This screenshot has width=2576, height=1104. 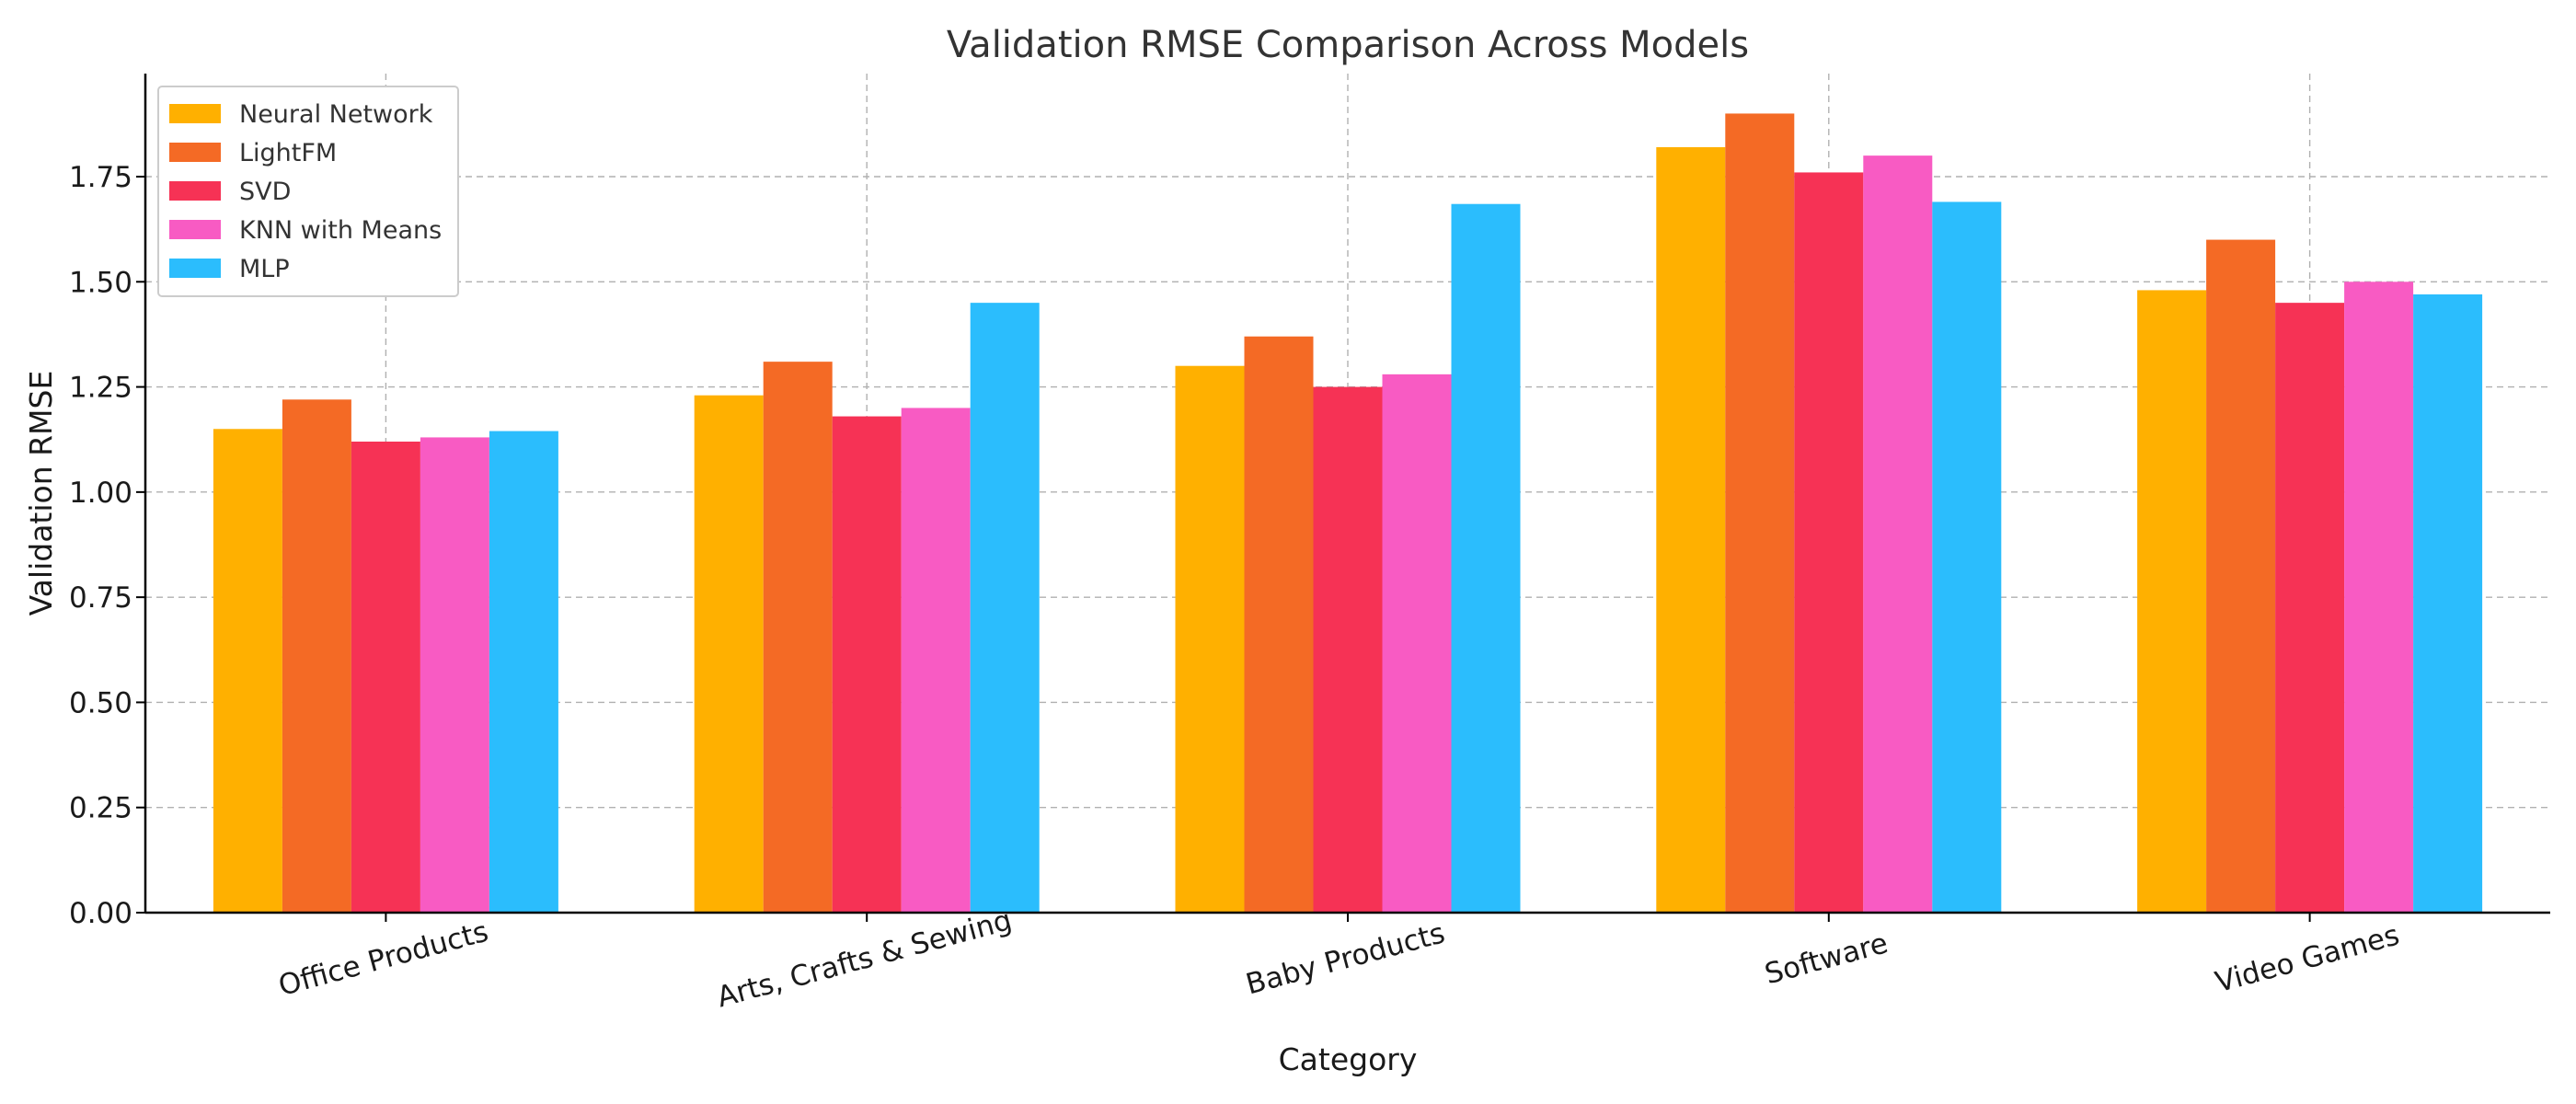 What do you see at coordinates (1827, 958) in the screenshot?
I see `x-tick-label: Software` at bounding box center [1827, 958].